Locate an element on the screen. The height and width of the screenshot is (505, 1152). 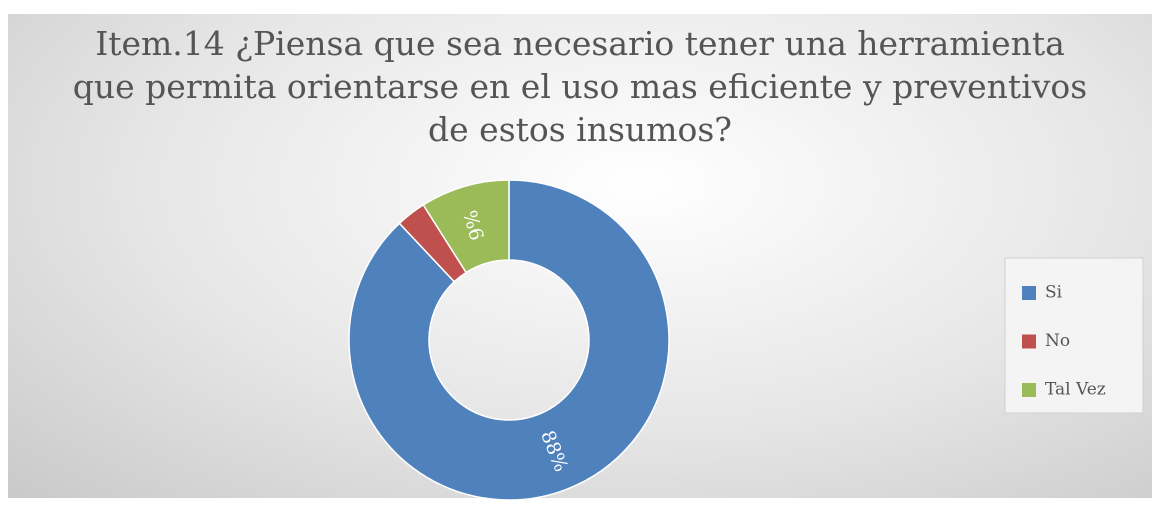
donut-slice is located at coordinates (466, 226).